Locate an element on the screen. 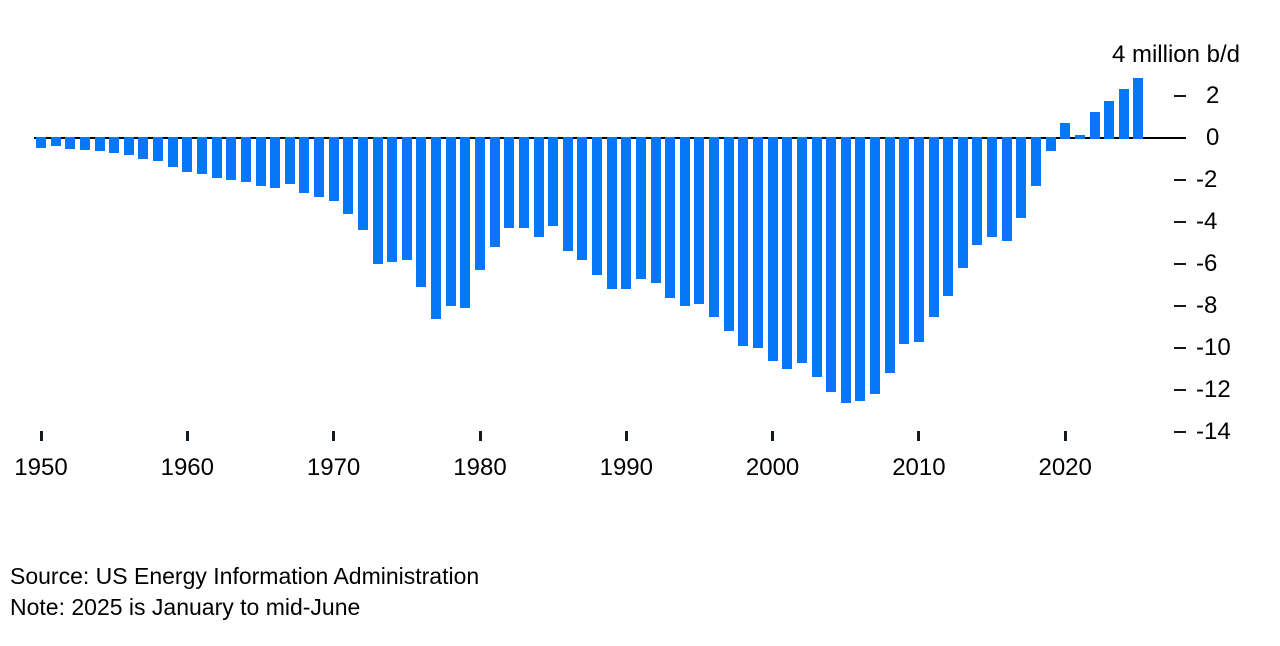  bar-1970 is located at coordinates (333, 169).